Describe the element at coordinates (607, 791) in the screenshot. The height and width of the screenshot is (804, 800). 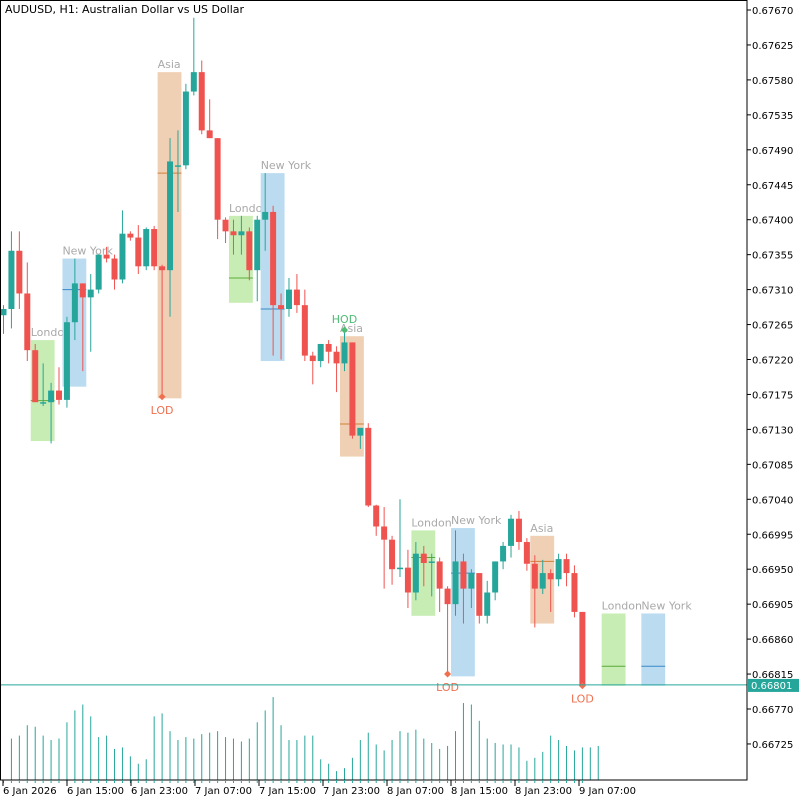
I see `x-tick-label: 9 Jan 07:00` at that location.